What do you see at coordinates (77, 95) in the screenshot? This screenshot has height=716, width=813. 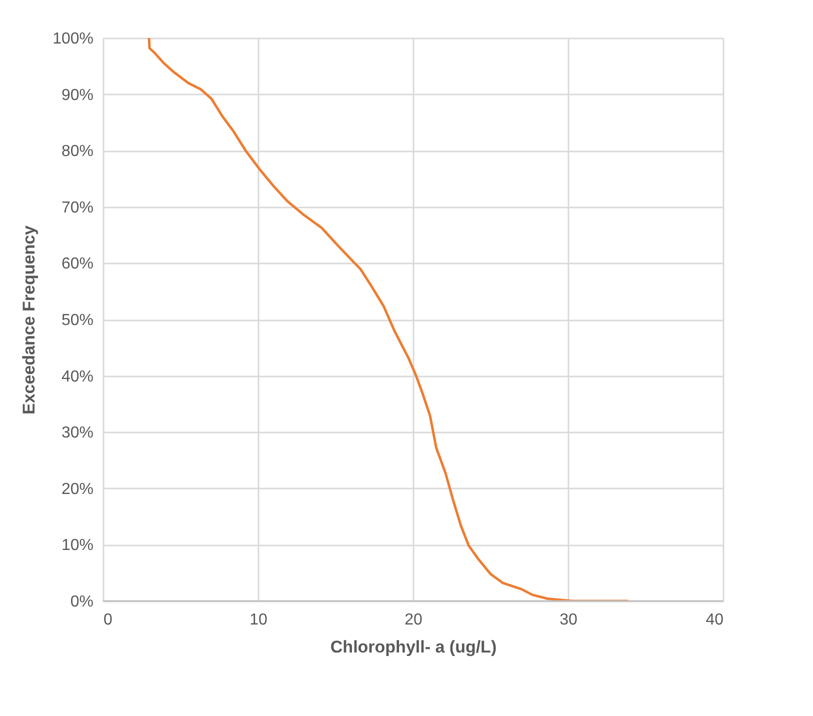 I see `y-tick-label: 90%` at bounding box center [77, 95].